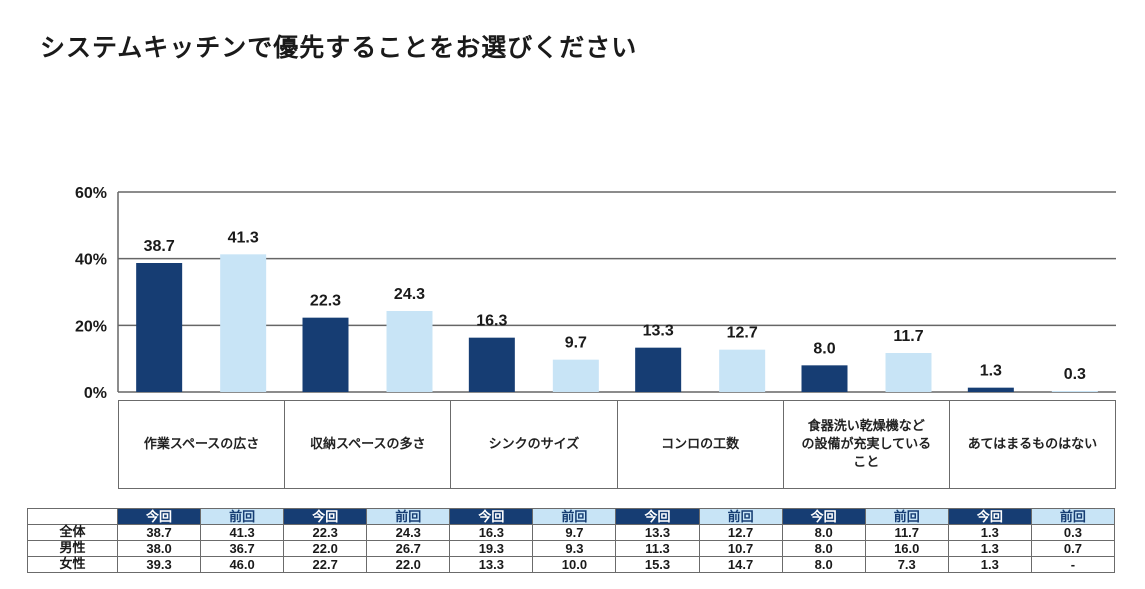 Image resolution: width=1145 pixels, height=589 pixels. Describe the element at coordinates (72, 564) in the screenshot. I see `row-label: 女性` at that location.